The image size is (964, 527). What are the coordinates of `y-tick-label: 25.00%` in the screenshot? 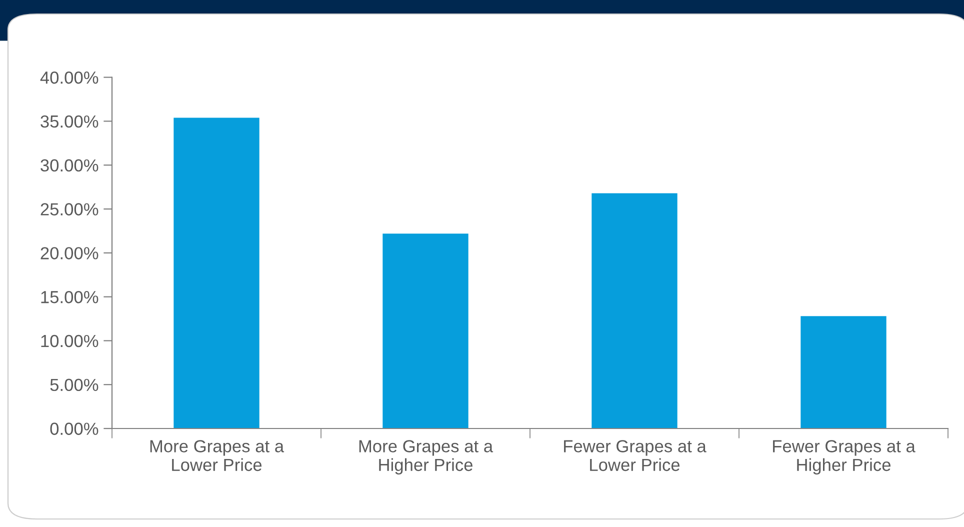 It's located at (69, 209).